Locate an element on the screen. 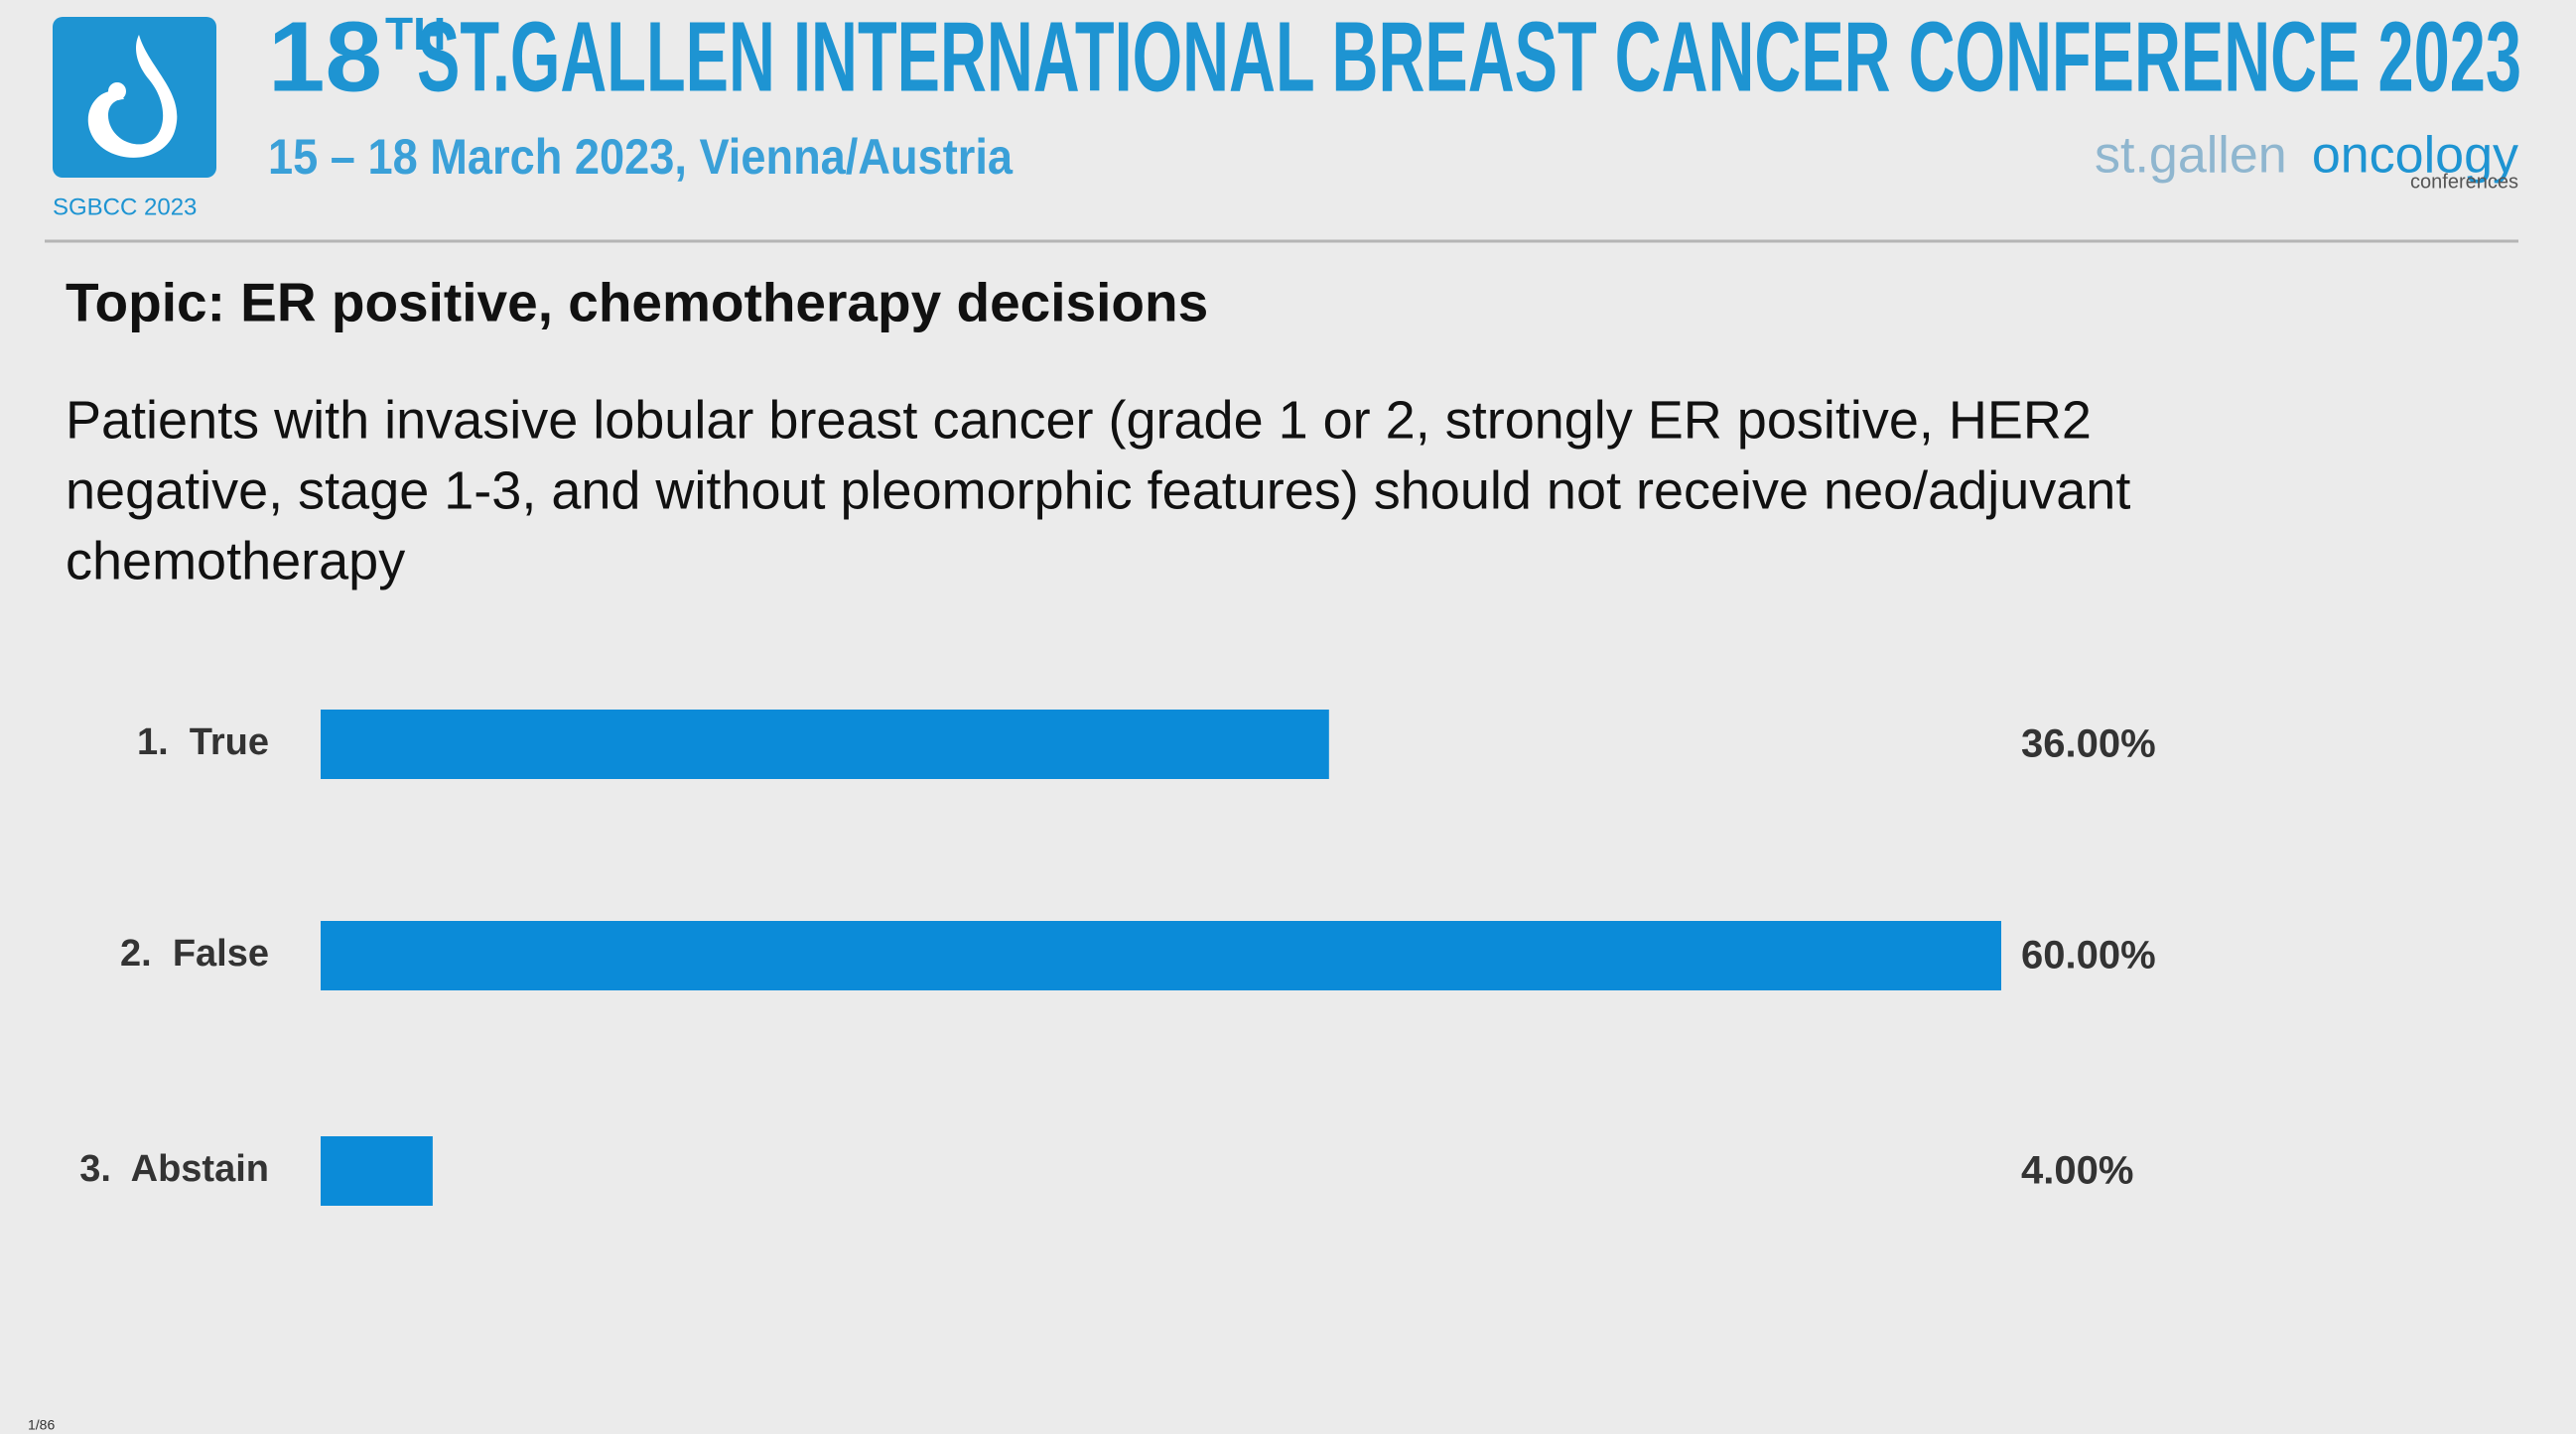  title-number: 18 is located at coordinates (325, 56).